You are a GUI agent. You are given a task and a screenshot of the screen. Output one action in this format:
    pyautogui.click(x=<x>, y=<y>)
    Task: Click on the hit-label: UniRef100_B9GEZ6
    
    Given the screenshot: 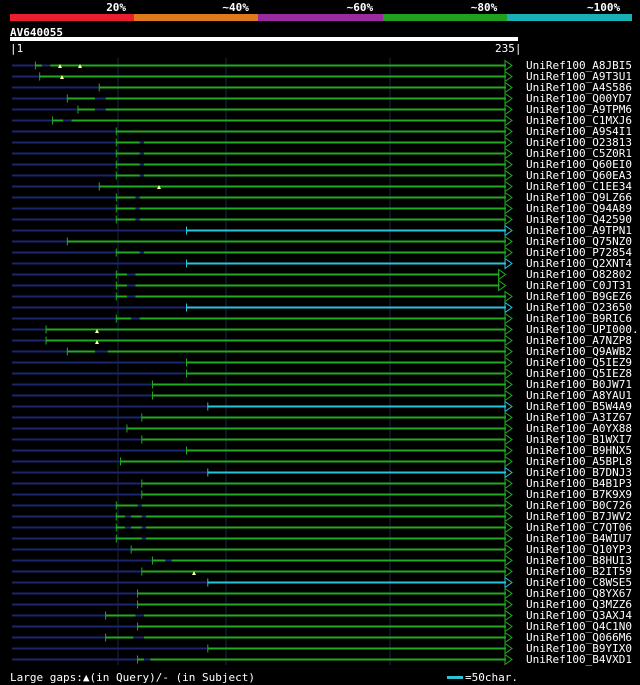 What is the action you would take?
    pyautogui.click(x=579, y=296)
    